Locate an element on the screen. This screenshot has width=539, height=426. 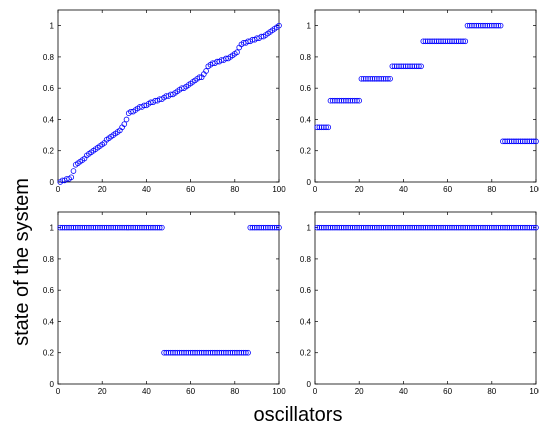
figure-xlabel: oscillators is located at coordinates (298, 415).